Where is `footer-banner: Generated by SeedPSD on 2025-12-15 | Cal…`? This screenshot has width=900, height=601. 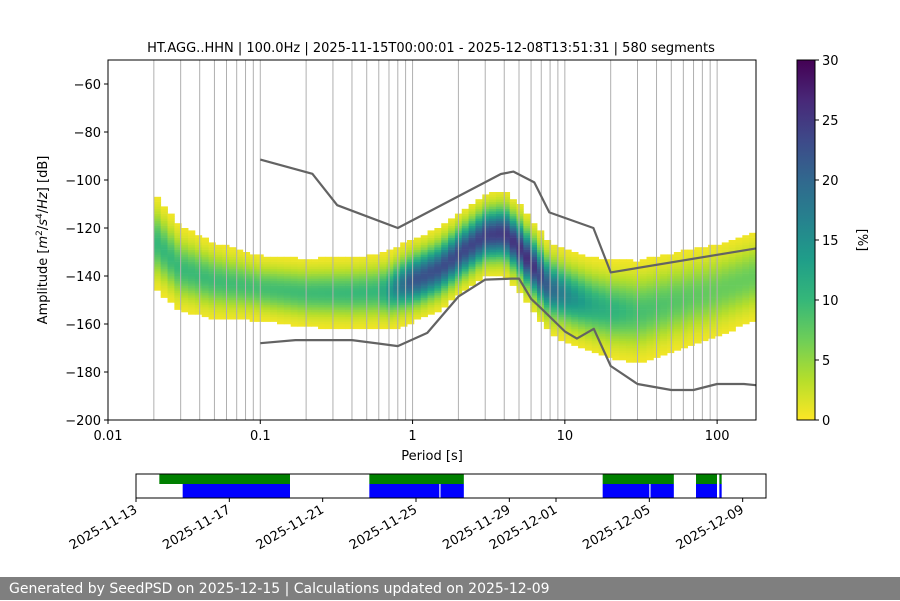 footer-banner: Generated by SeedPSD on 2025-12-15 | Cal… is located at coordinates (450, 588).